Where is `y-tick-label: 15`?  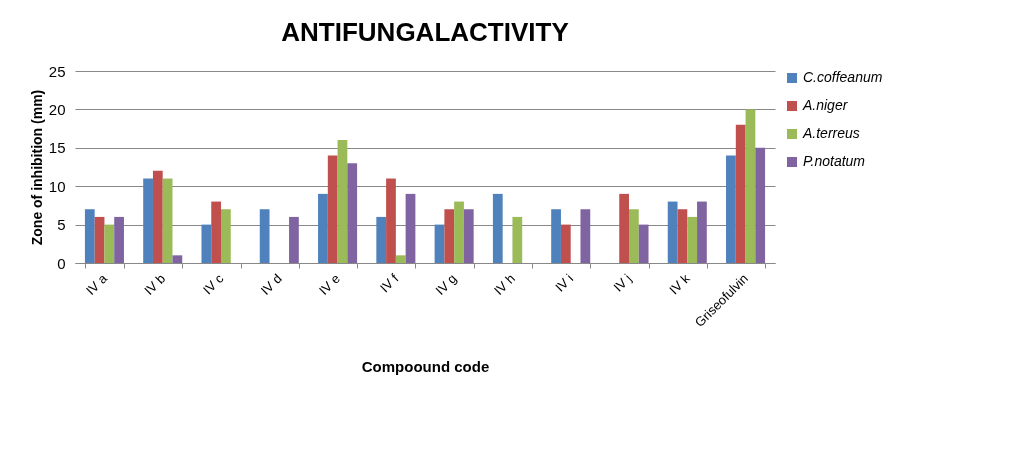 y-tick-label: 15 is located at coordinates (57, 148).